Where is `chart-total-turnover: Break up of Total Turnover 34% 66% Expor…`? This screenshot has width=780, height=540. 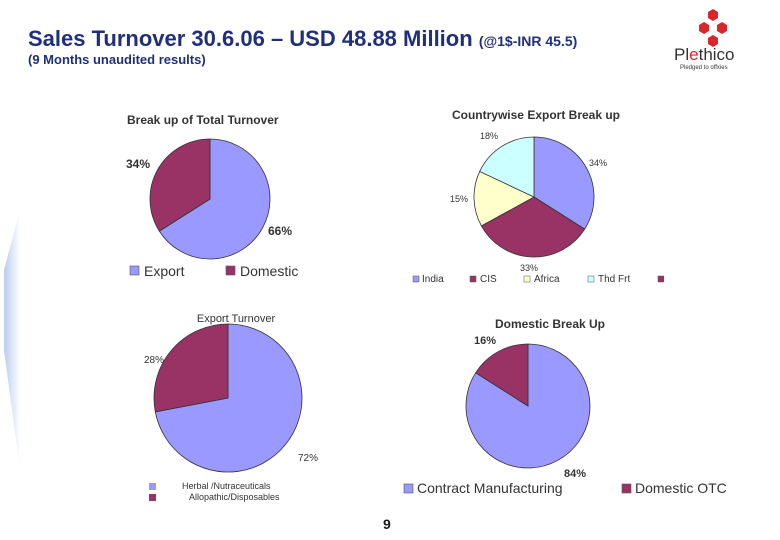 chart-total-turnover: Break up of Total Turnover 34% 66% Expor… is located at coordinates (228, 195).